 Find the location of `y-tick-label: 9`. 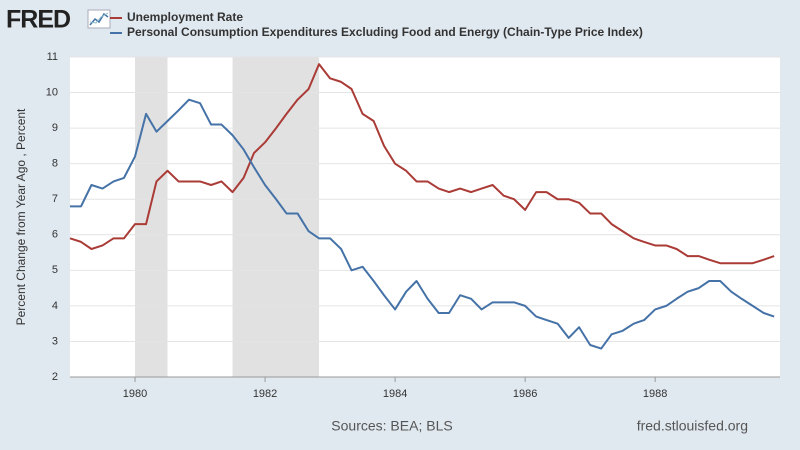

y-tick-label: 9 is located at coordinates (55, 128).